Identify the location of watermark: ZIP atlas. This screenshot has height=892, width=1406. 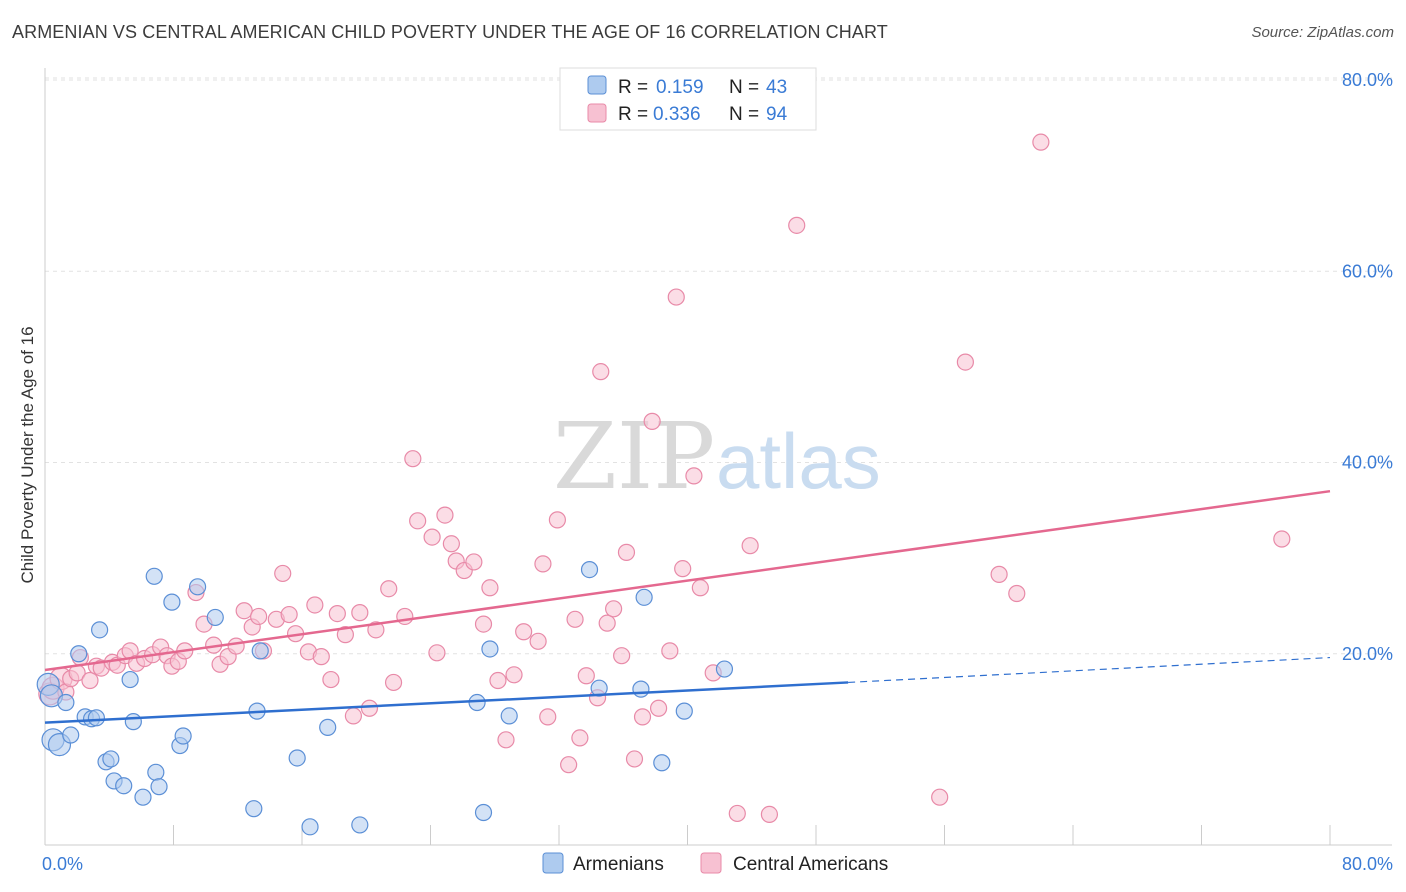
(717, 456).